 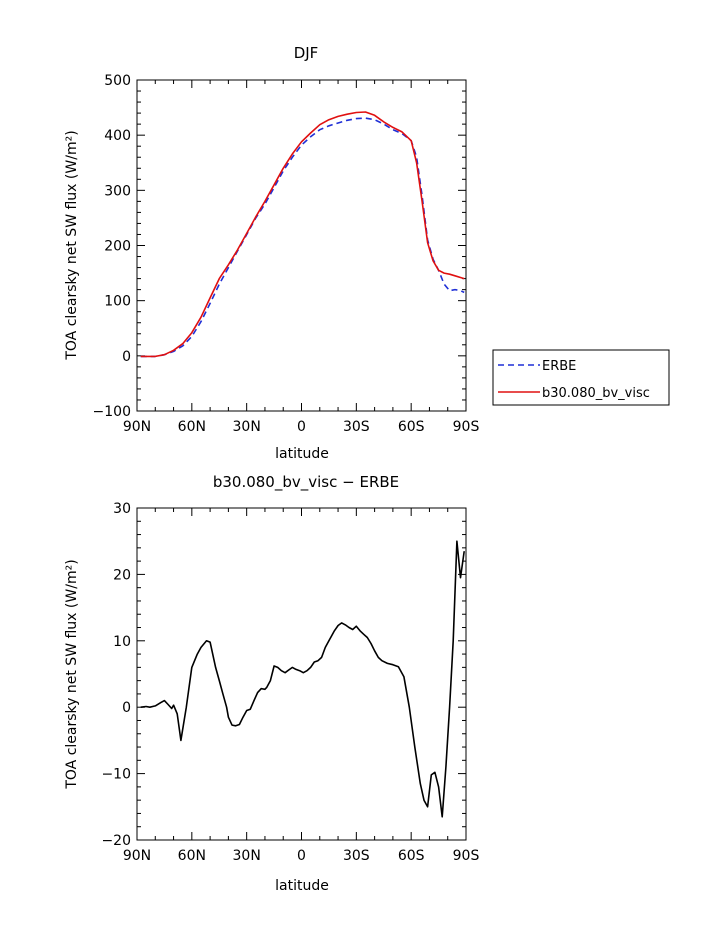 I want to click on y-tick-label: 100, so click(x=117, y=302).